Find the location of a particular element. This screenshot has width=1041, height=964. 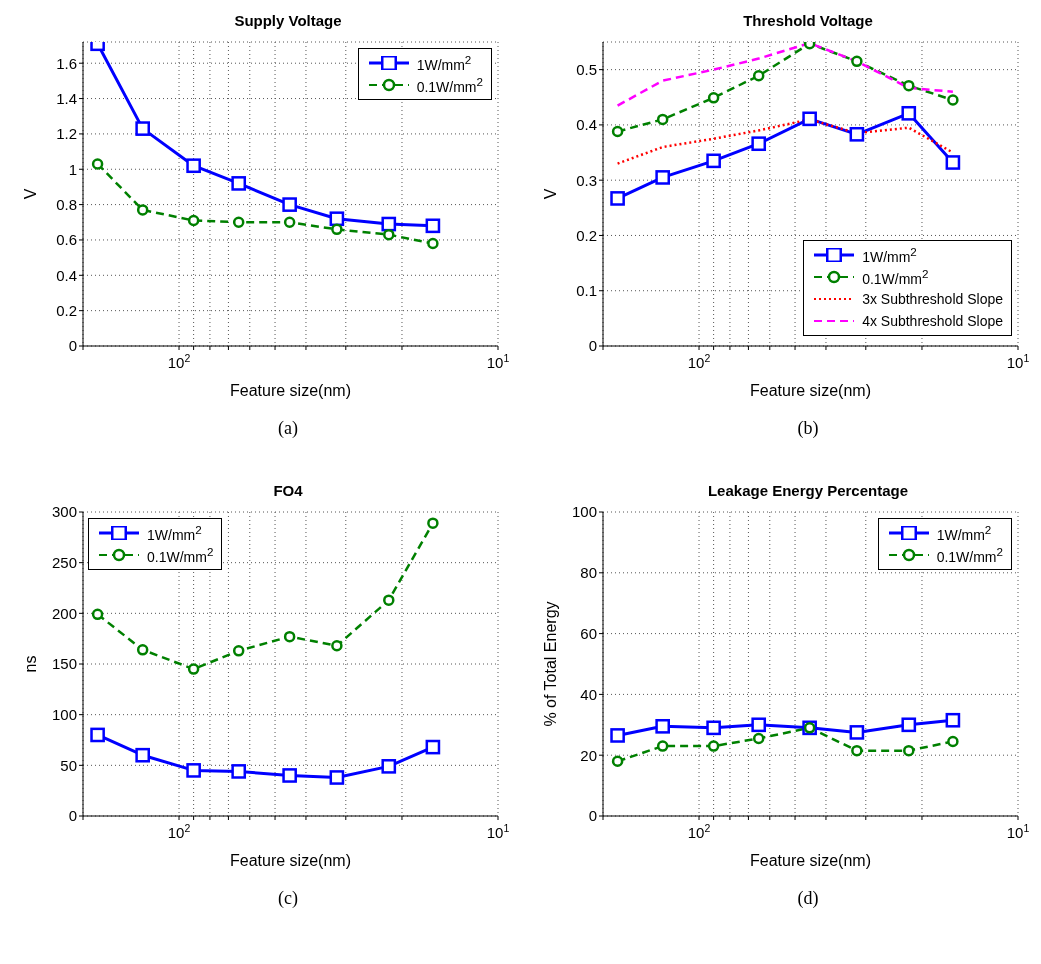

y-tick-label: 40 is located at coordinates (588, 694).